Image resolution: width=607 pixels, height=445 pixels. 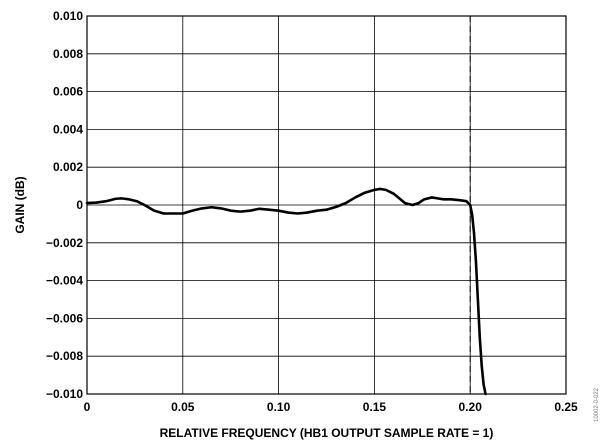 I want to click on y-tick-label: 0.010, so click(x=68, y=16).